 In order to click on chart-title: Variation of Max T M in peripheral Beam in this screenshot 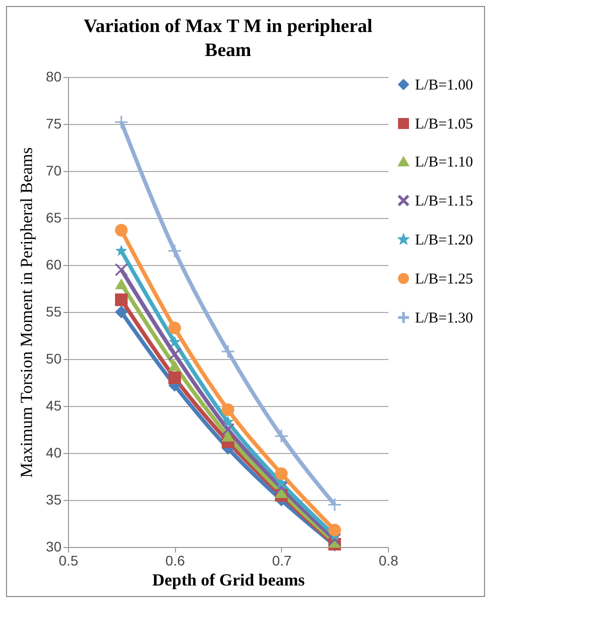, I will do `click(228, 38)`.